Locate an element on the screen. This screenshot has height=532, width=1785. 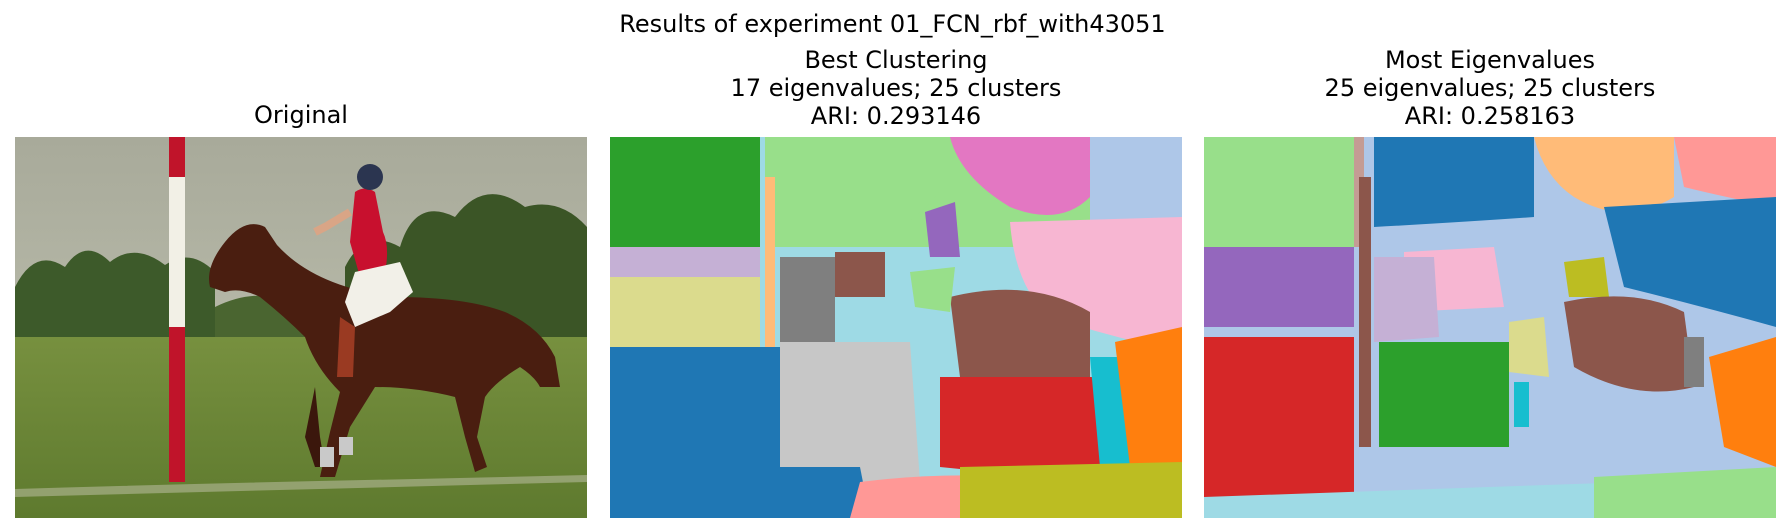
best-clustering-title-line-3: ARI: 0.293146 is located at coordinates (896, 116).